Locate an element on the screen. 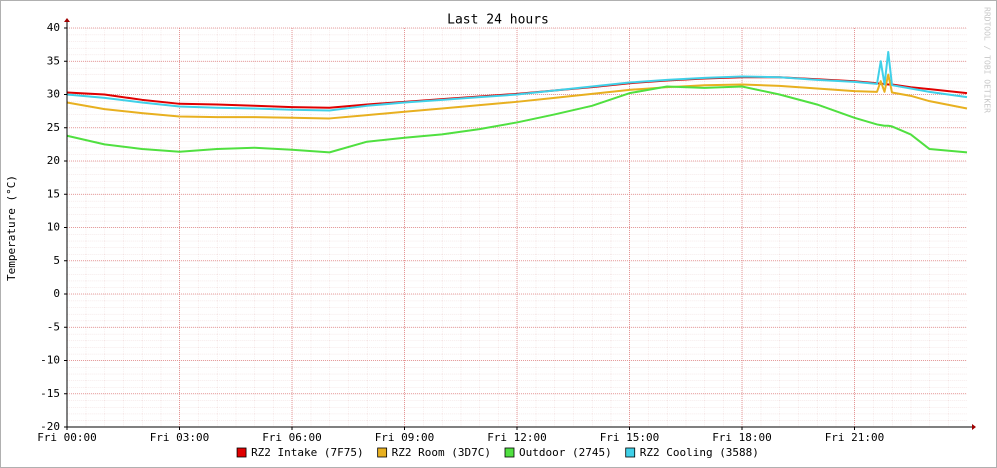  y-tick-label: 30 is located at coordinates (53, 94).